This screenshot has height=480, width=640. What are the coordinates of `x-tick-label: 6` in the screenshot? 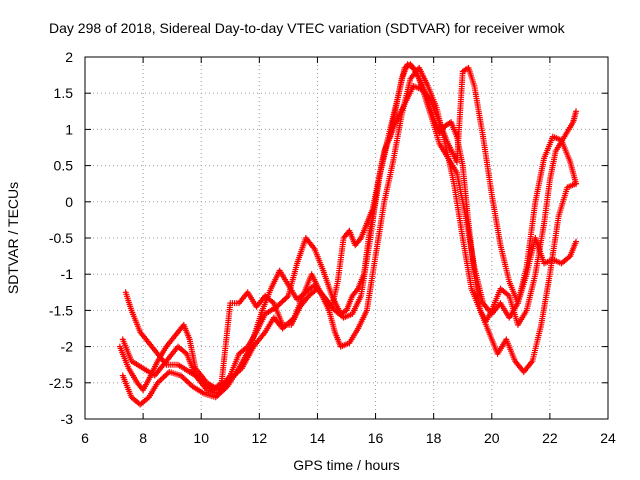 It's located at (85, 438).